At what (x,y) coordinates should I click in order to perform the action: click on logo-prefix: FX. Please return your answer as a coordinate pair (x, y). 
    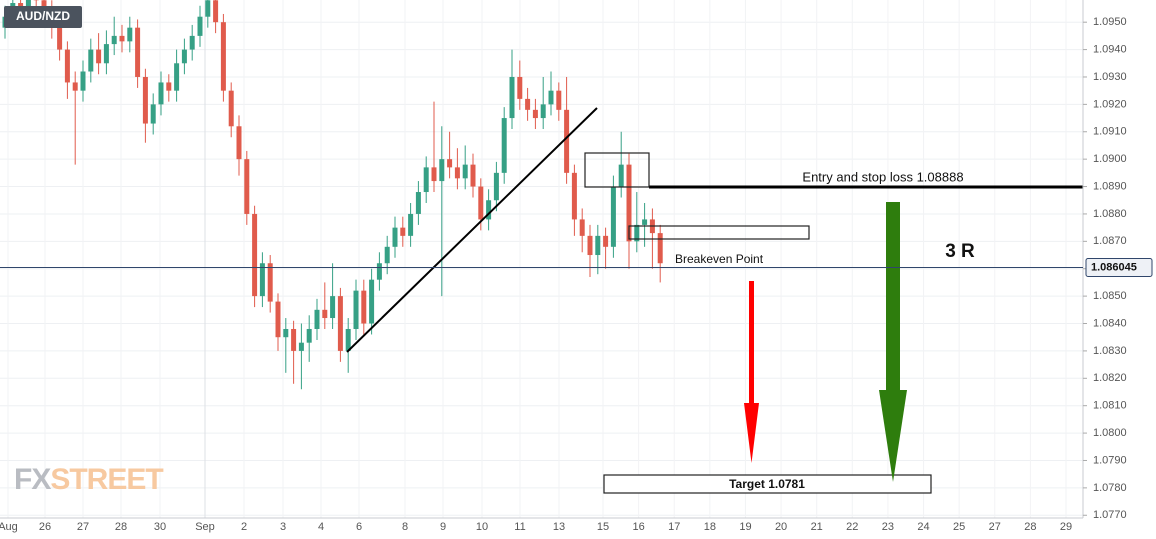
    Looking at the image, I should click on (32, 479).